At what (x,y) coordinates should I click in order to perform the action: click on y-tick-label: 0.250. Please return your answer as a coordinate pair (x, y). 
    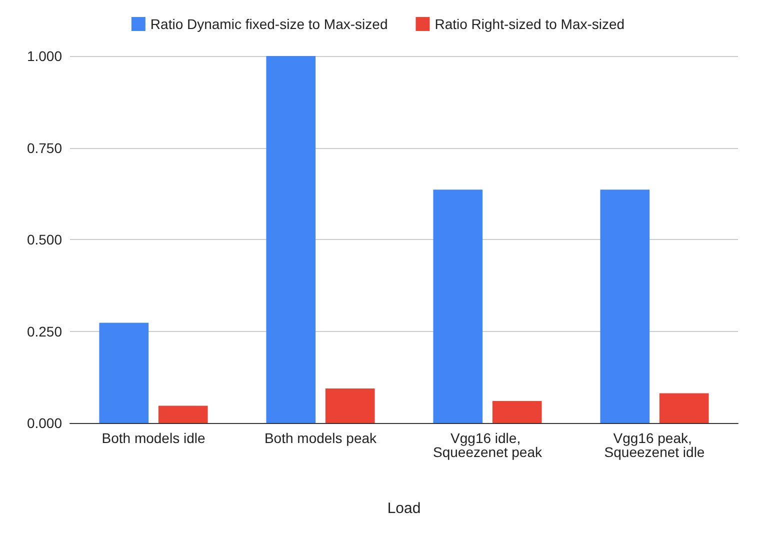
    Looking at the image, I should click on (44, 331).